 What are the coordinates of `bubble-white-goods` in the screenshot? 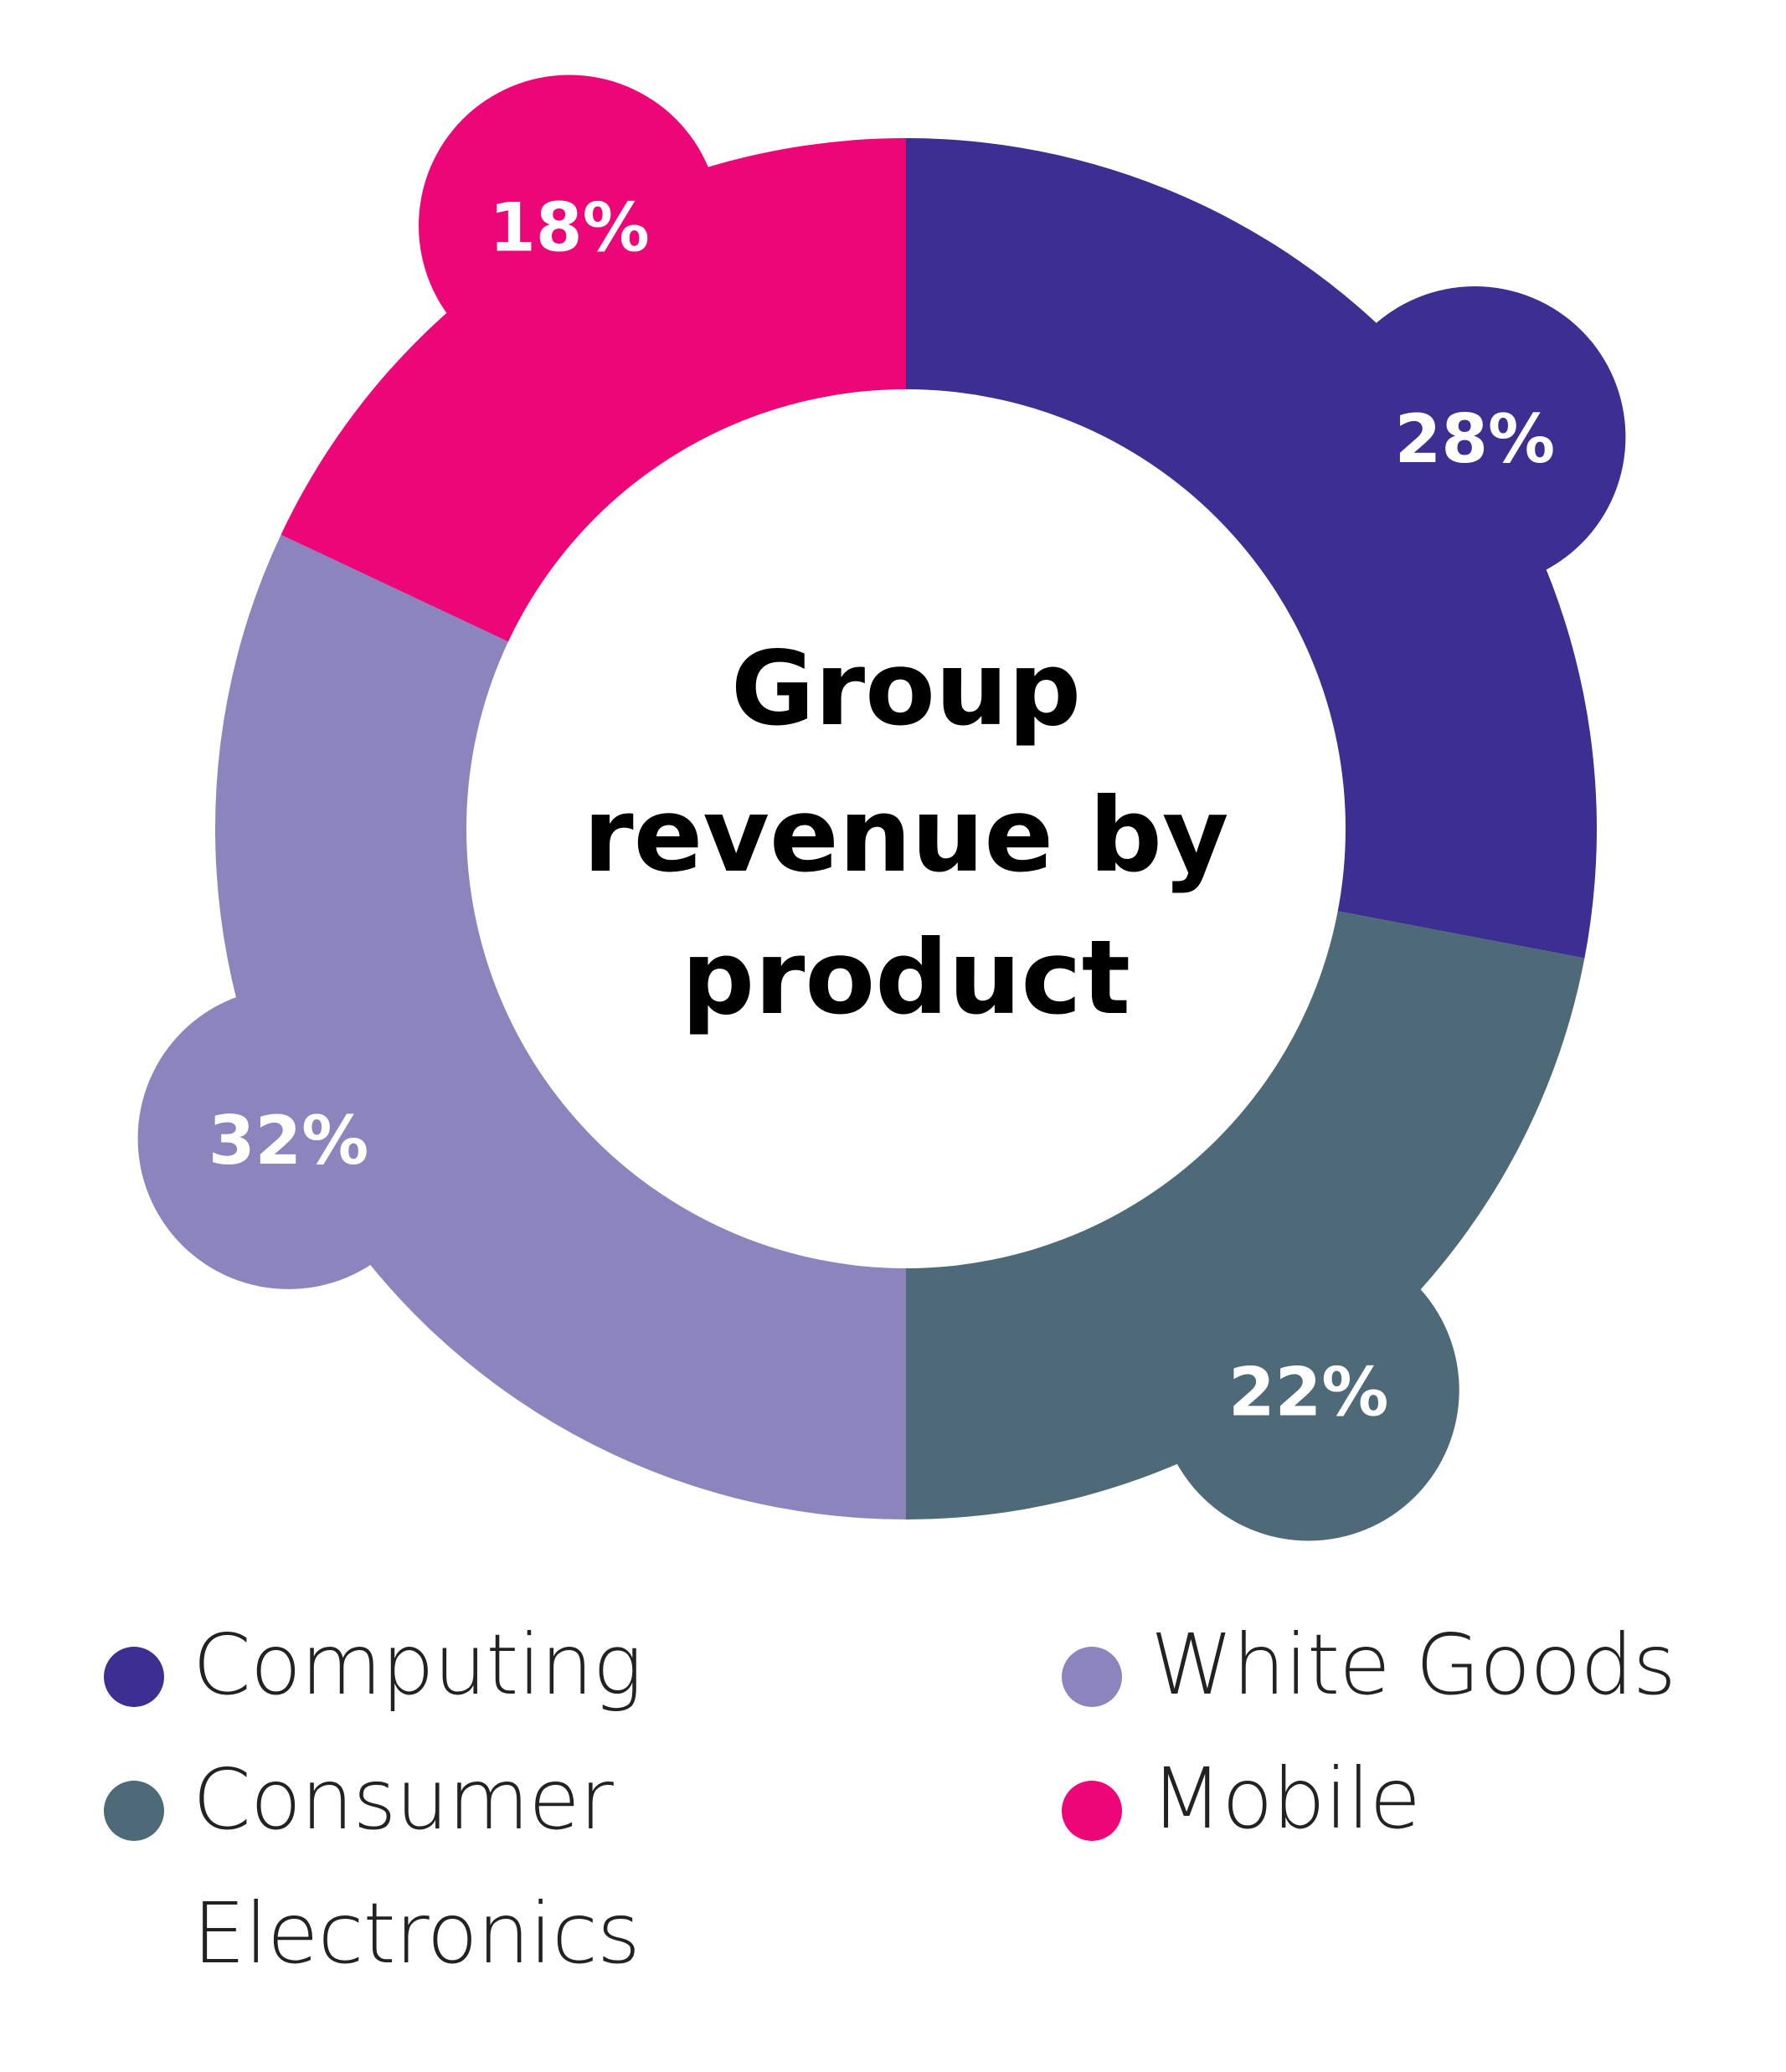 It's located at (288, 1138).